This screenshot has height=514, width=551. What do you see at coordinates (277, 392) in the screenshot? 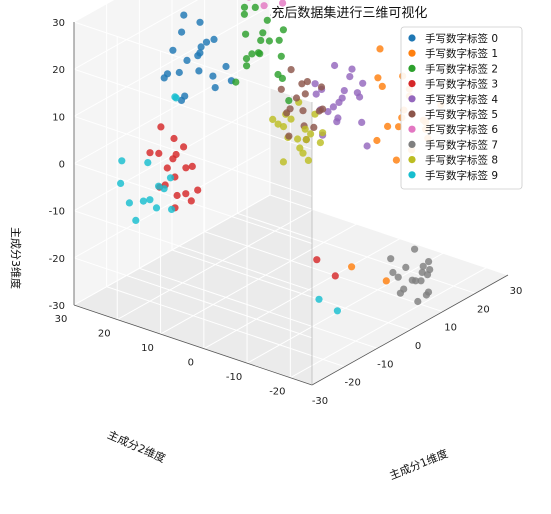
I see `y-tick-label: -20` at bounding box center [277, 392].